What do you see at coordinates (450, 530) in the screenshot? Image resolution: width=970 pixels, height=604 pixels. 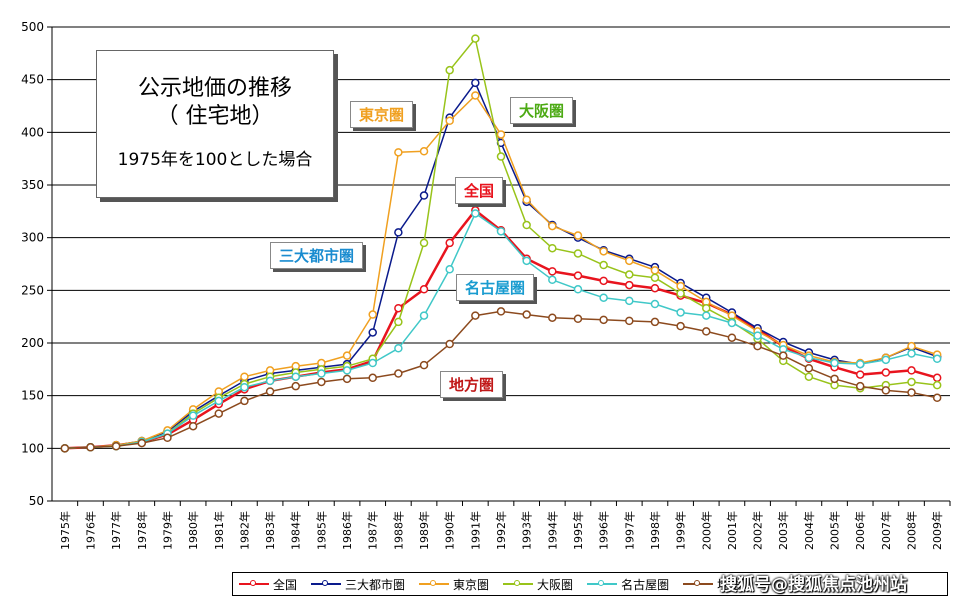 I see `x-tick-label: 1990年` at bounding box center [450, 530].